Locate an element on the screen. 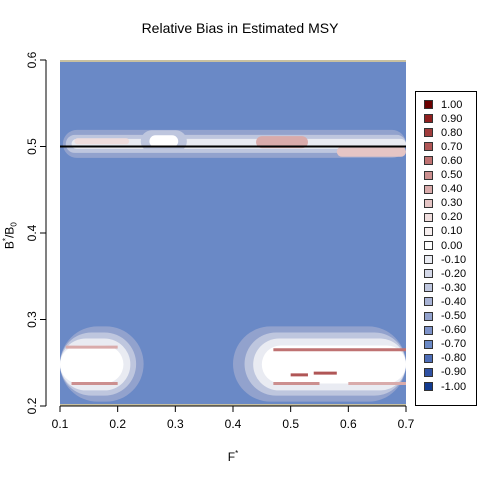 This screenshot has height=480, width=480. legend-item: 0.70 is located at coordinates (443, 146).